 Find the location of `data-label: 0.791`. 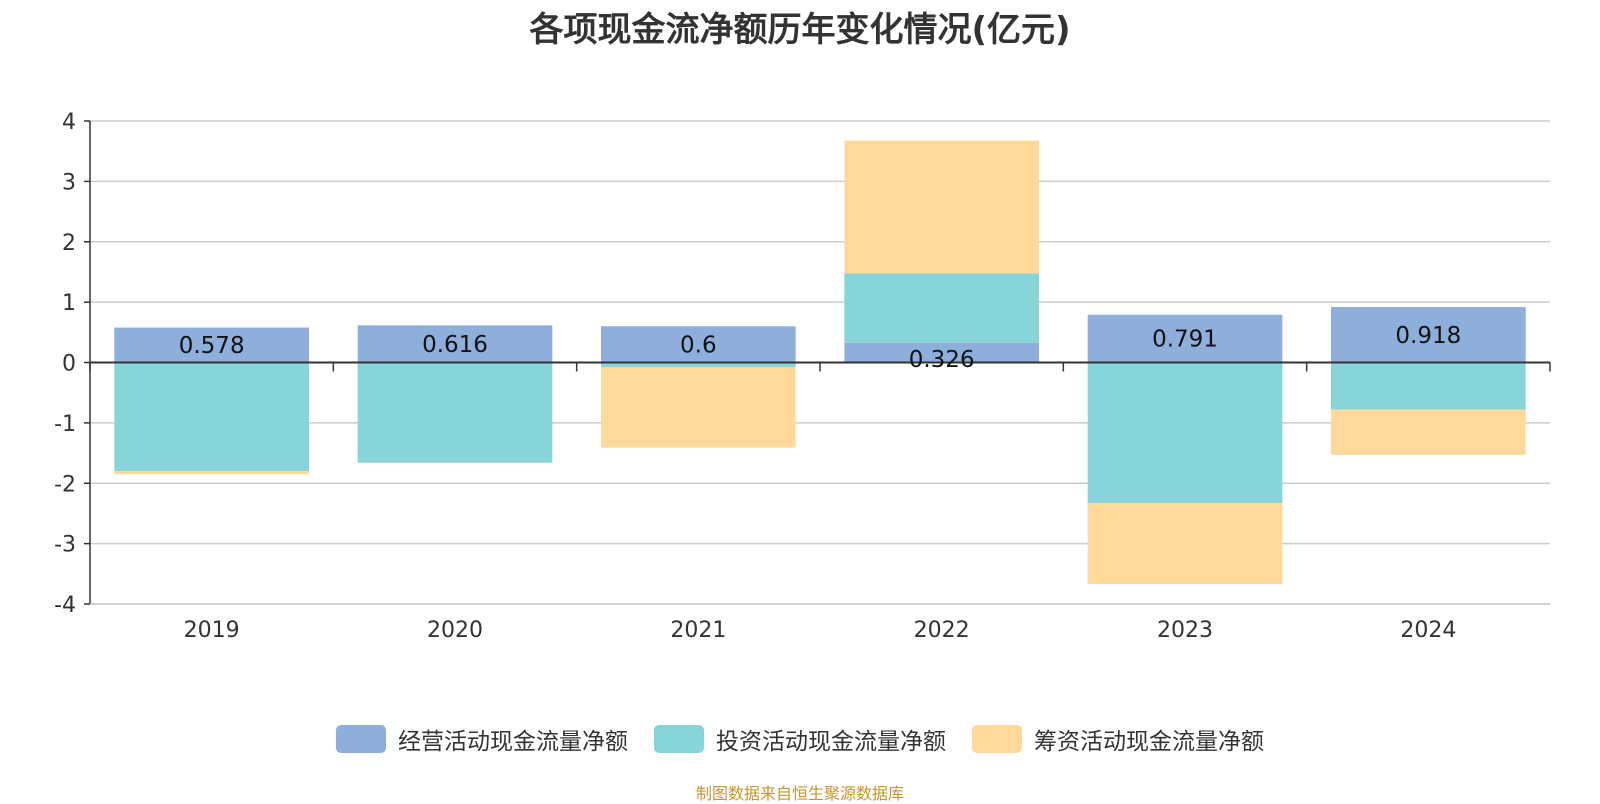

data-label: 0.791 is located at coordinates (1185, 340).